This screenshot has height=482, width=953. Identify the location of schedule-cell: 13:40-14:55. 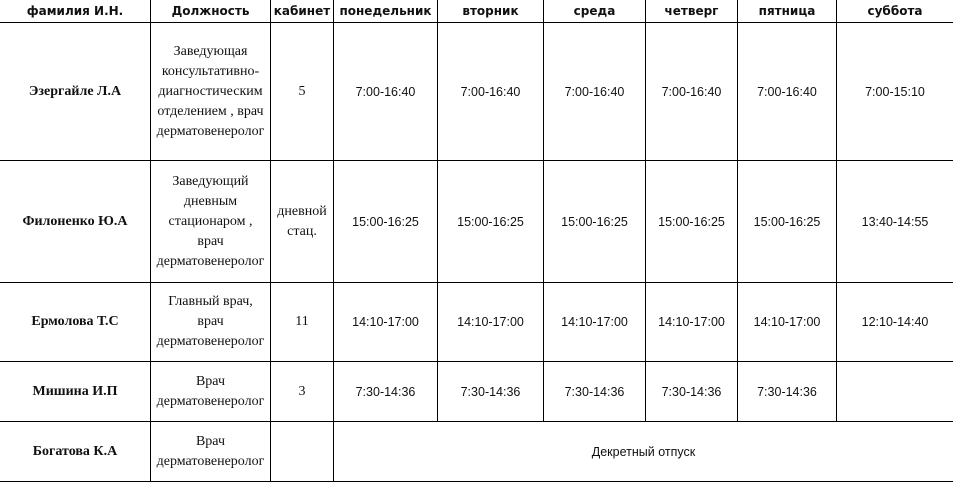
(895, 222).